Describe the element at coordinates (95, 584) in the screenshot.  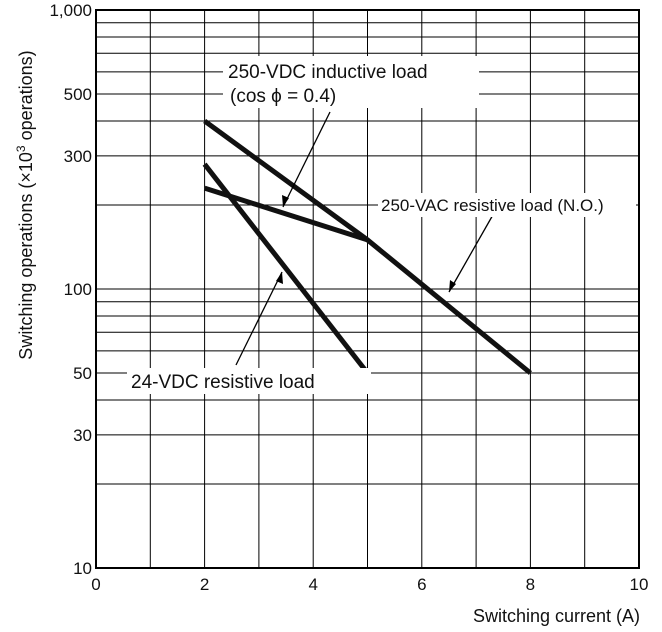
I see `x-tick-label: 0` at that location.